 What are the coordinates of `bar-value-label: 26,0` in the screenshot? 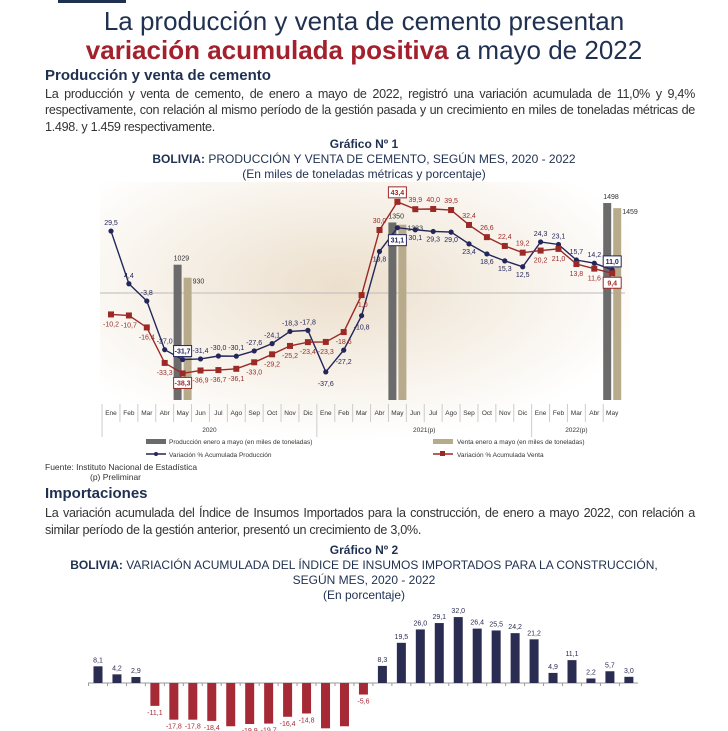 It's located at (421, 623).